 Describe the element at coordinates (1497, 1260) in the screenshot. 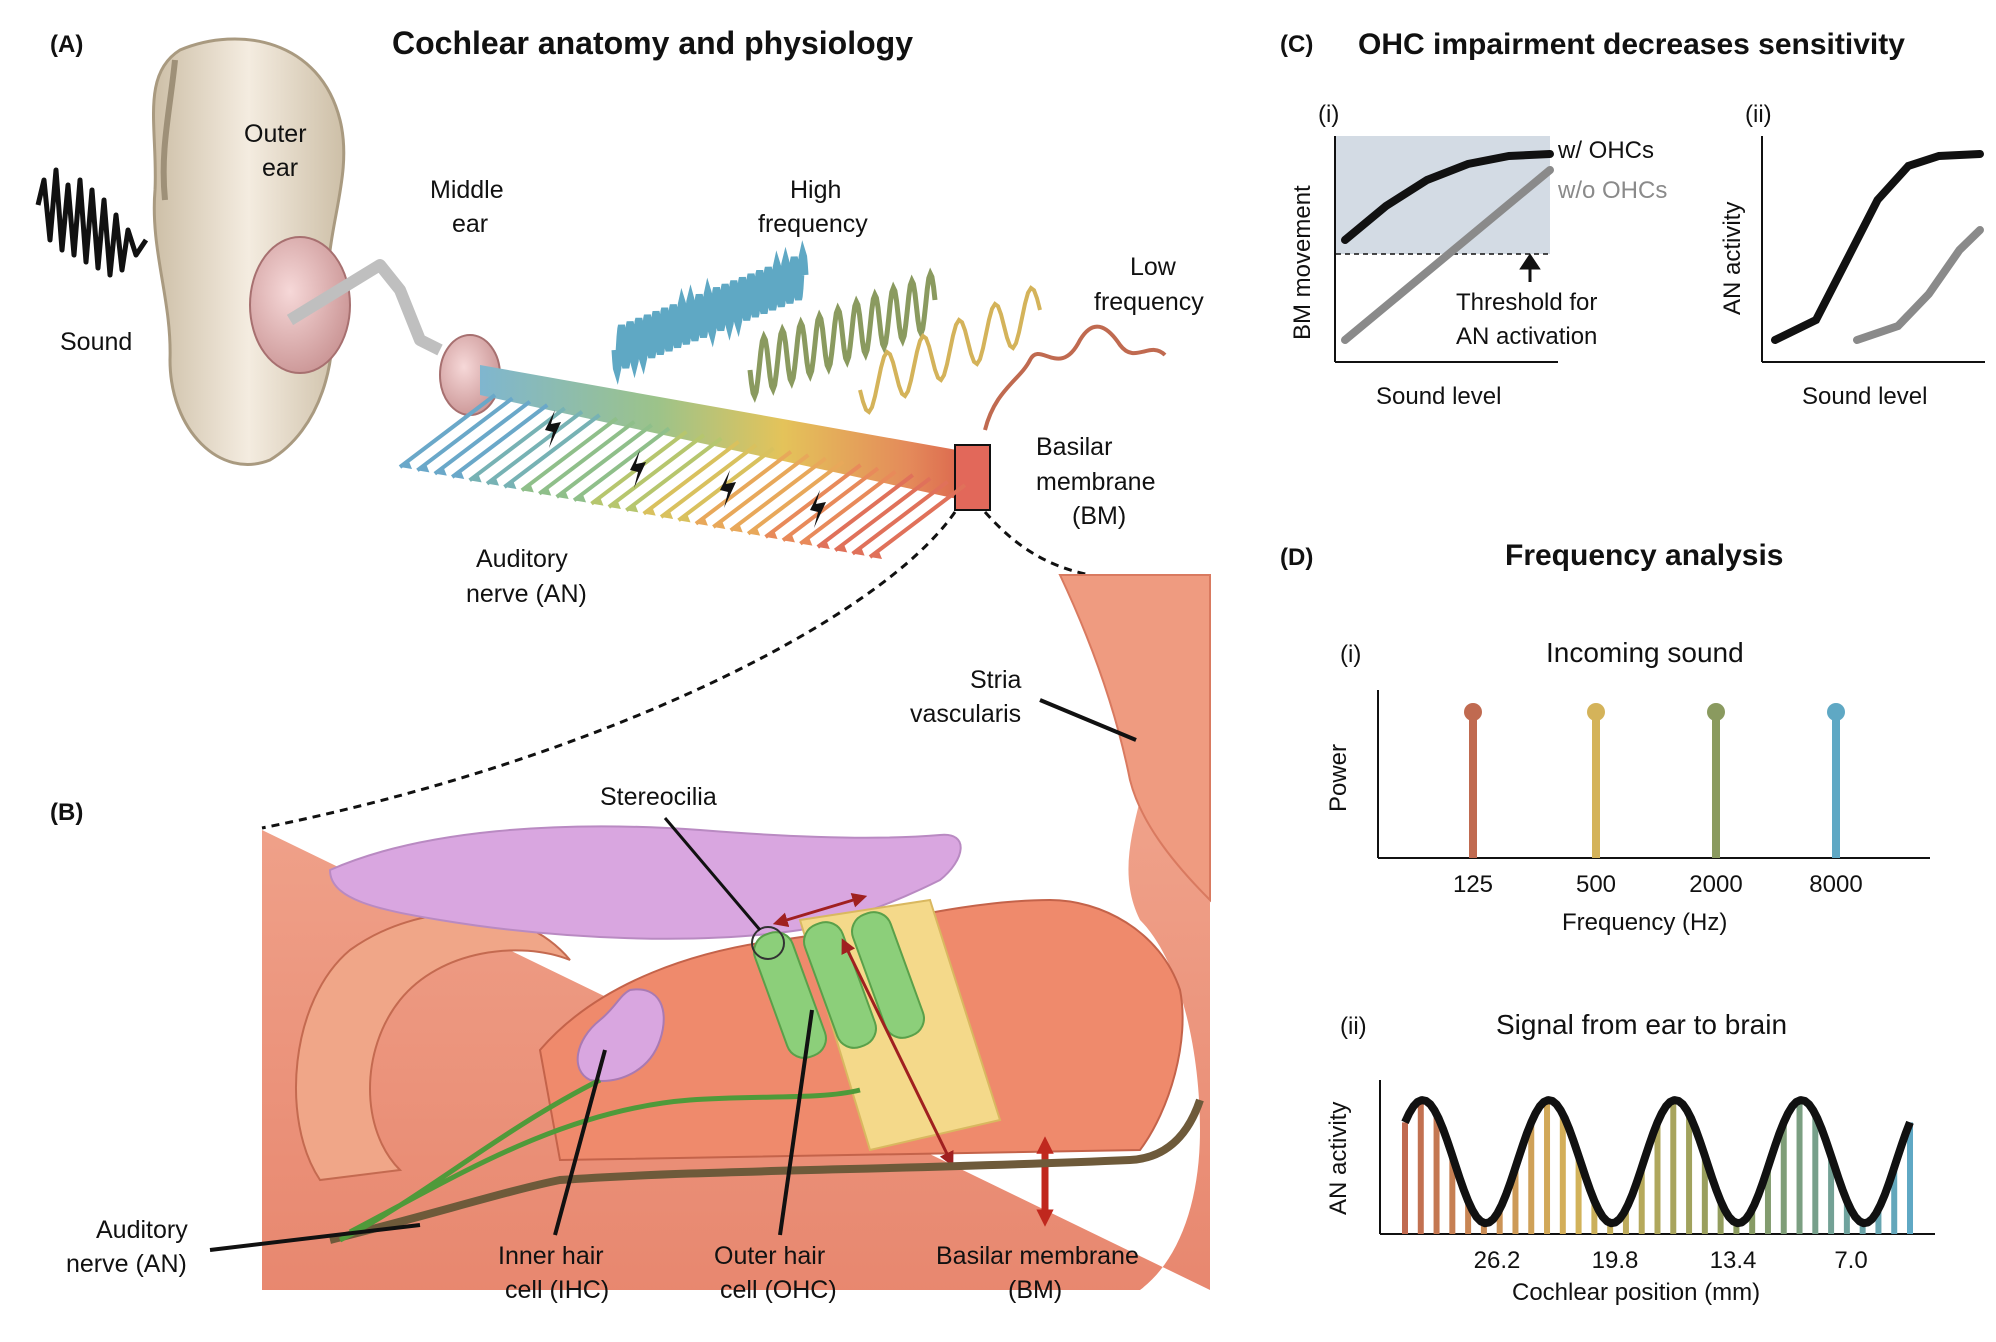

I see `tick-label-26.2: 26.2` at that location.